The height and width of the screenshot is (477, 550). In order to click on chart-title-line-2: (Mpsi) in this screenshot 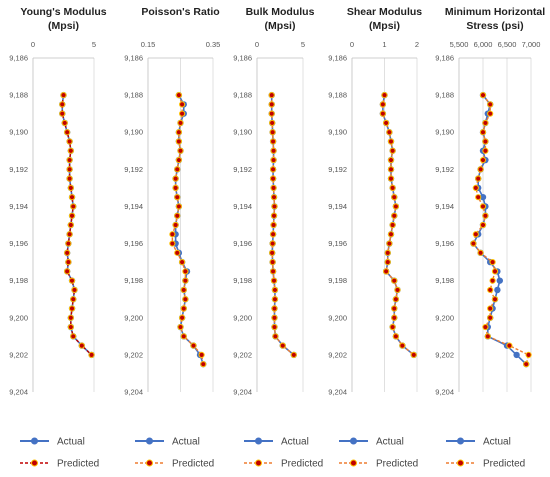, I will do `click(63, 26)`.